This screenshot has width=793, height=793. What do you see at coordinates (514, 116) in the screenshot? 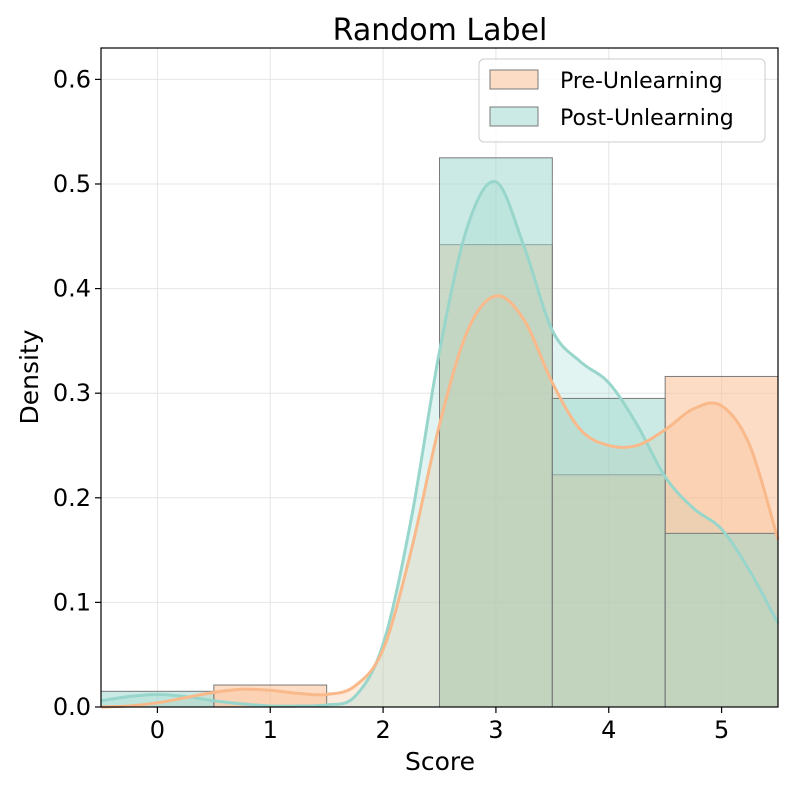
I see `legend-swatch-post-unlearning` at bounding box center [514, 116].